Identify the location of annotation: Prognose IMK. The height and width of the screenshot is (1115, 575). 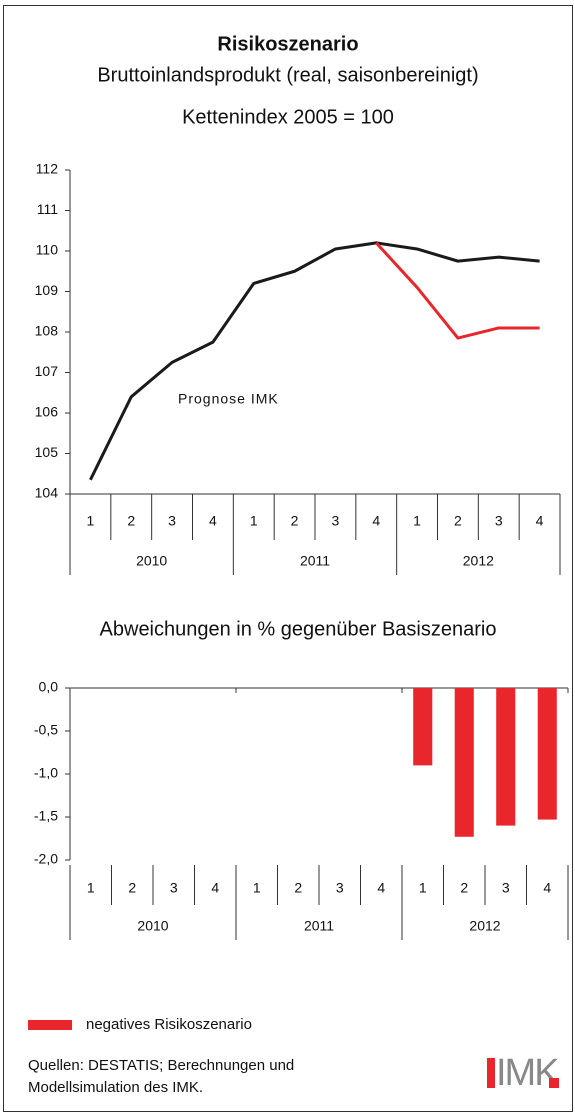
(228, 399).